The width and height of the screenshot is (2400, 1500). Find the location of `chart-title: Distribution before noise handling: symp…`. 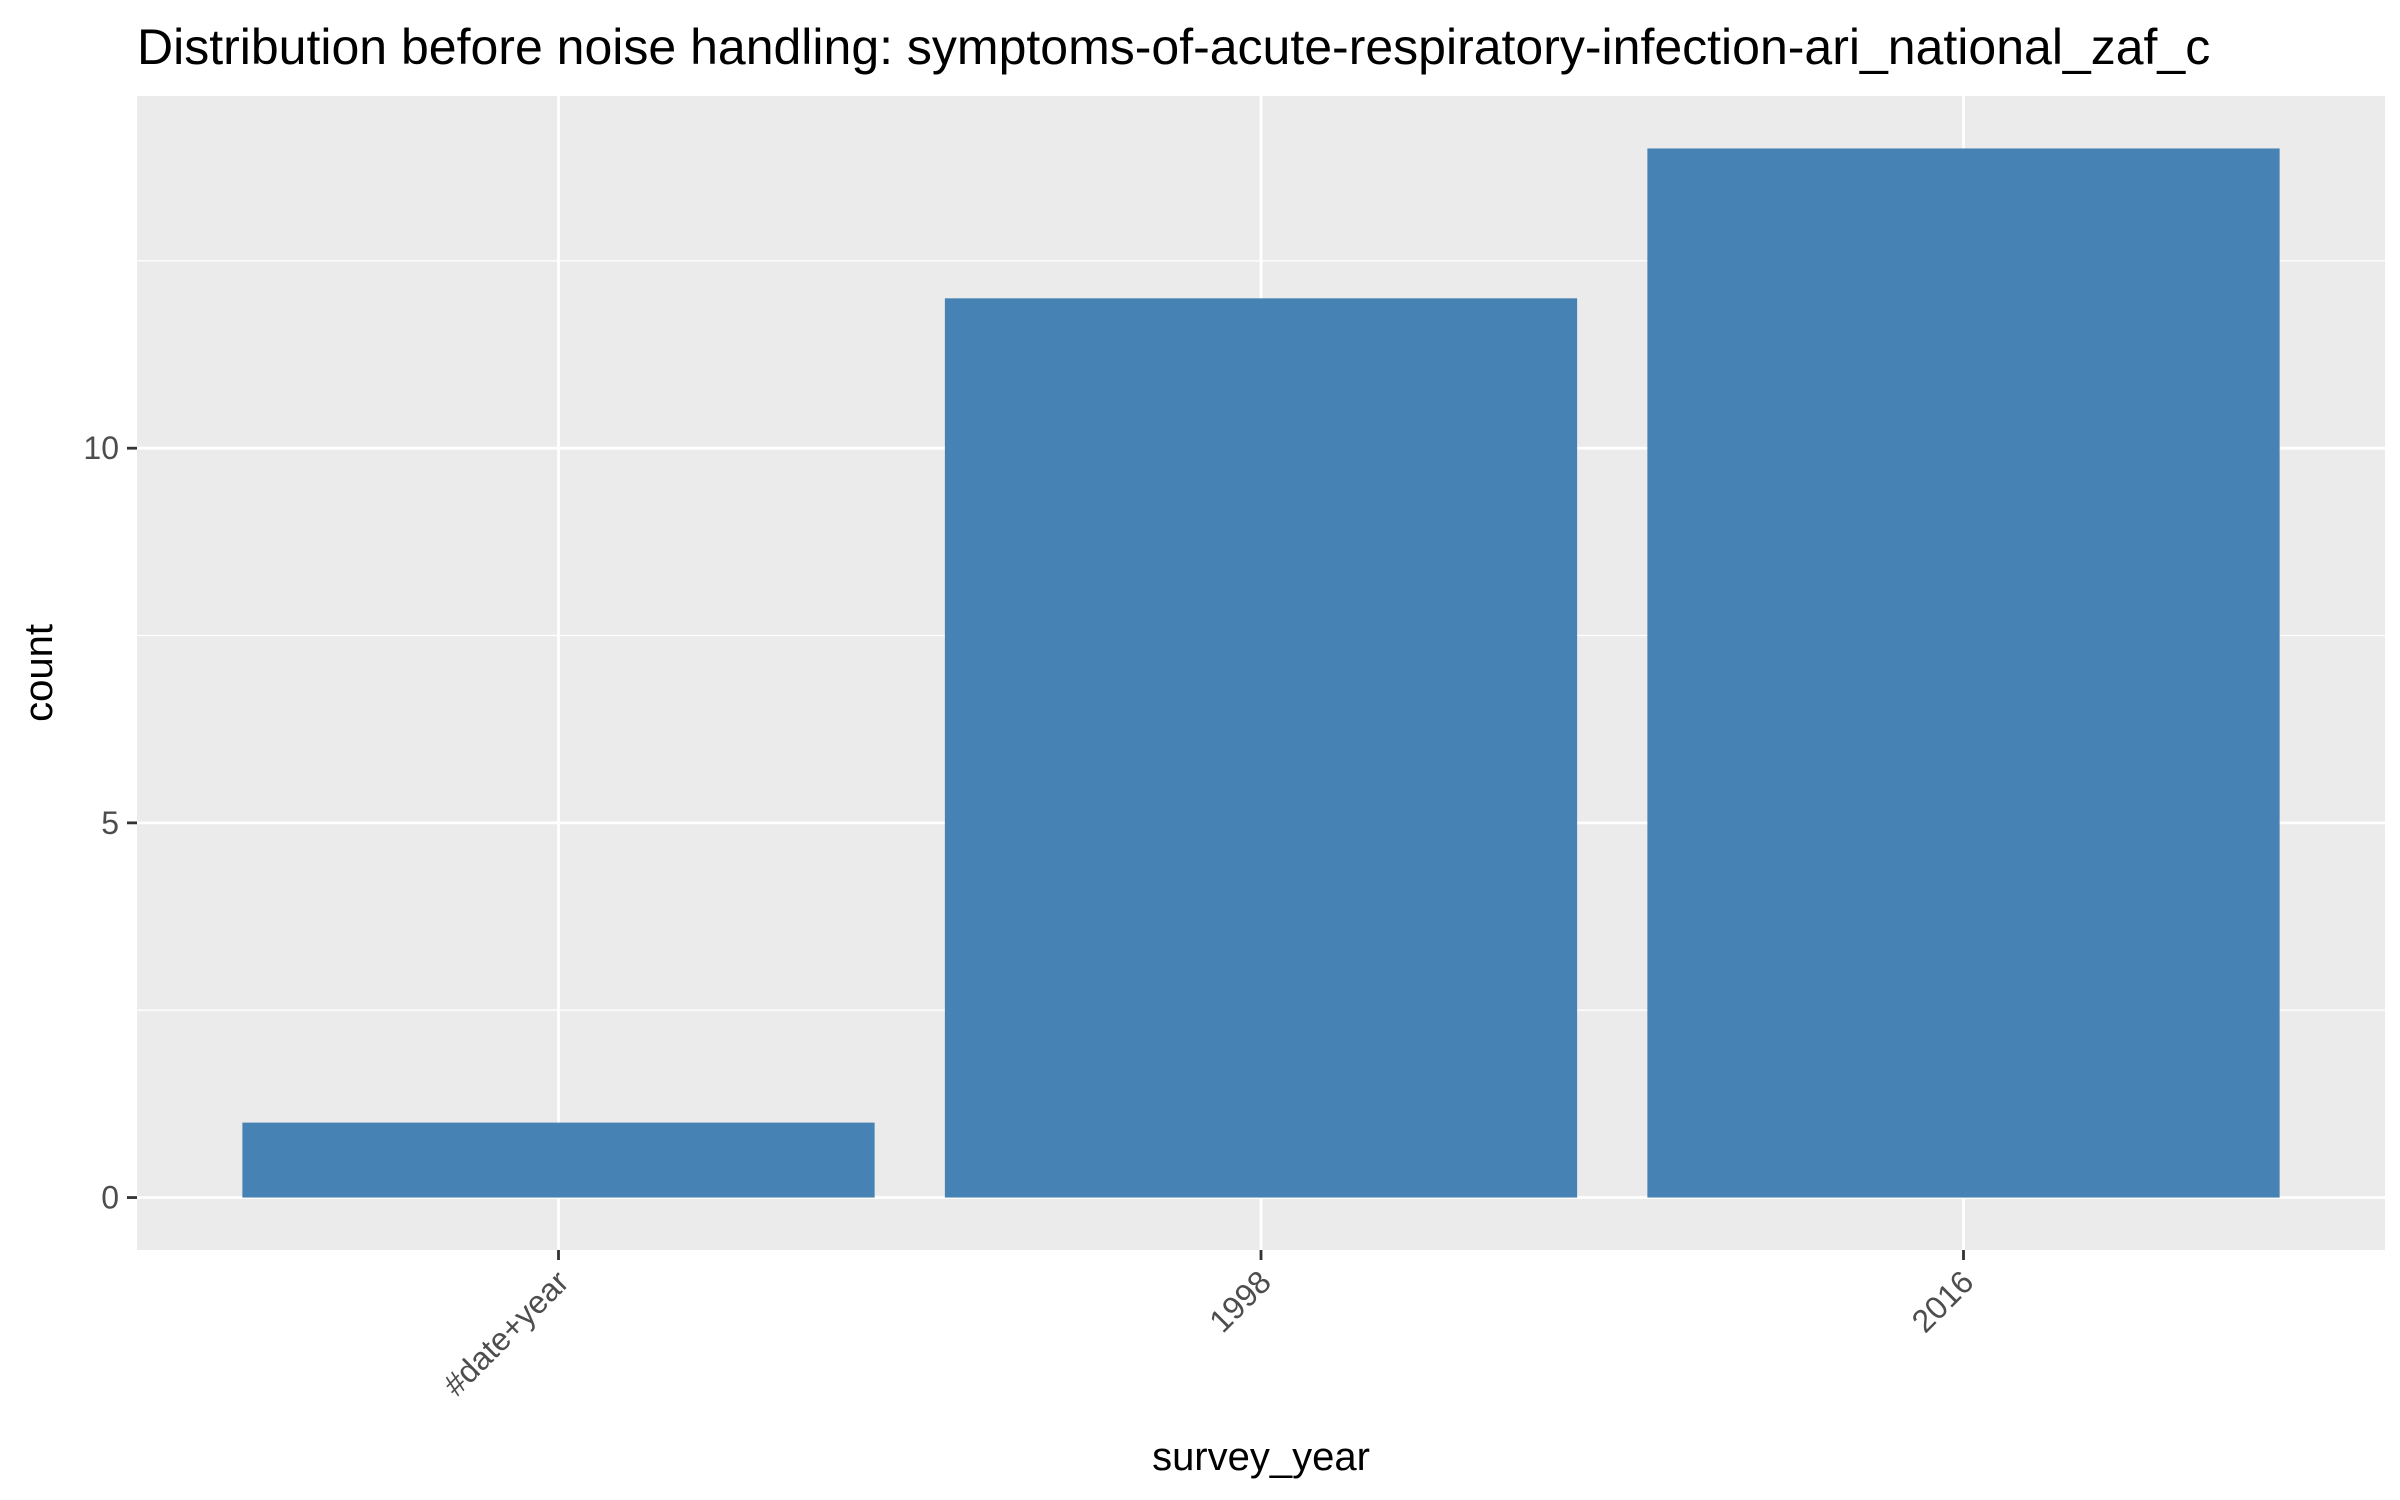

chart-title: Distribution before noise handling: symp… is located at coordinates (1173, 47).